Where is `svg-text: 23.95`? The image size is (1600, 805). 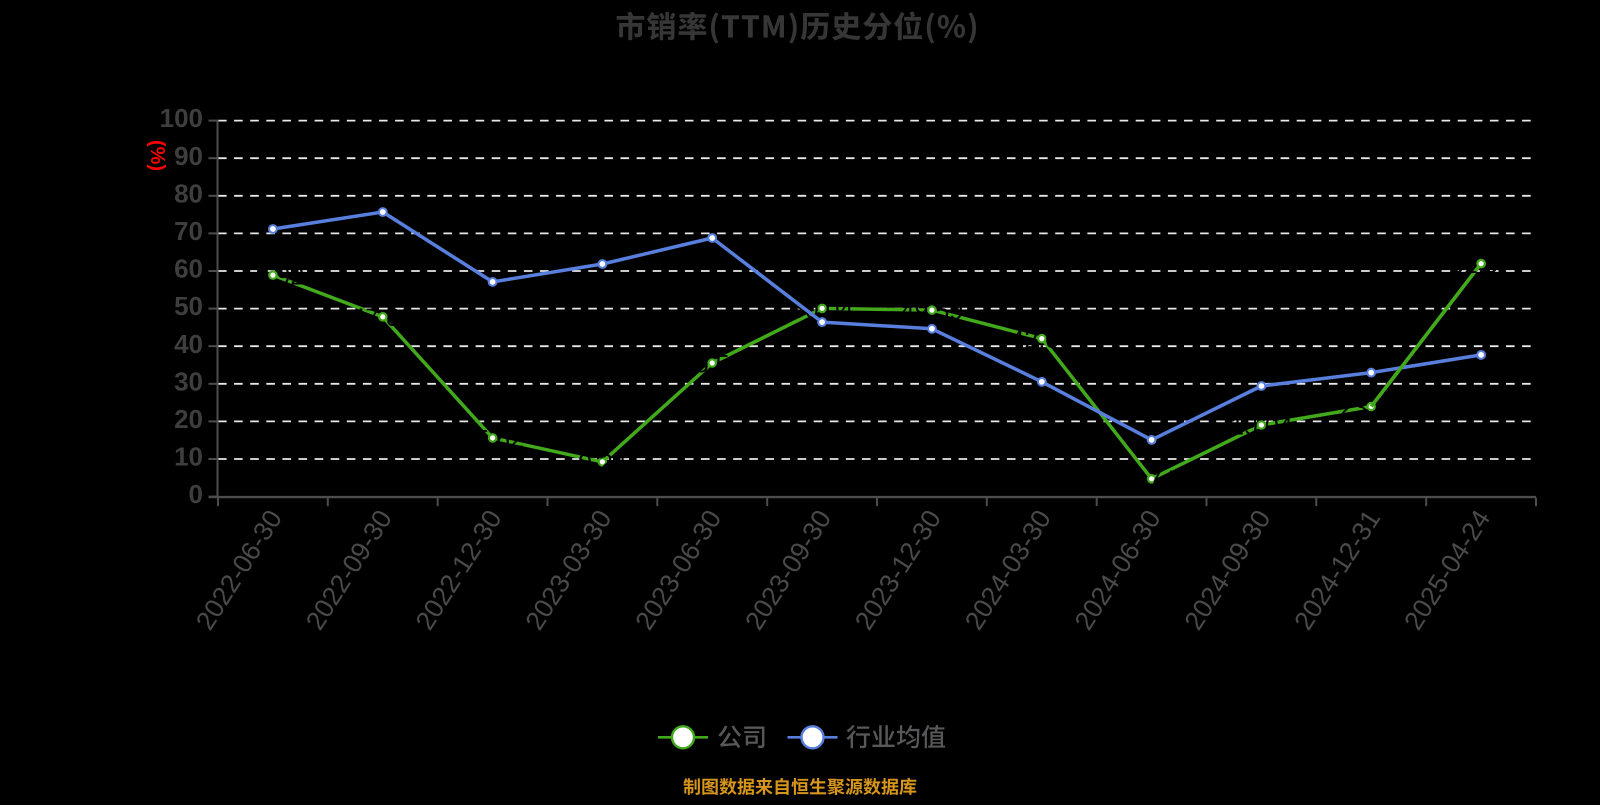
svg-text: 23.95 is located at coordinates (1371, 408).